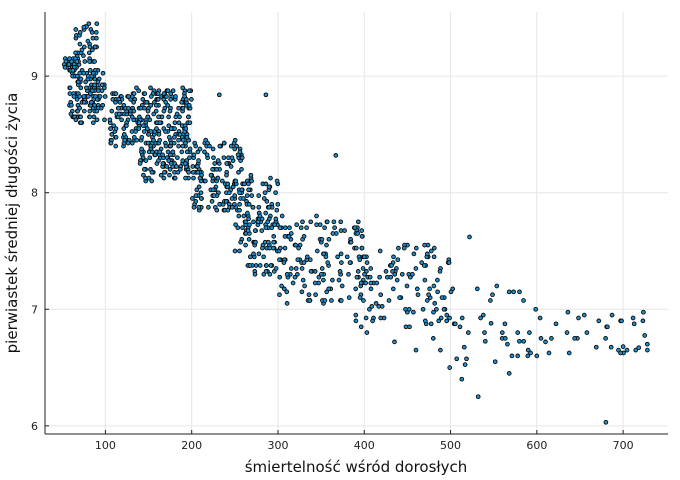 Image resolution: width=680 pixels, height=480 pixels. Describe the element at coordinates (623, 445) in the screenshot. I see `x-tick-label: 700` at that location.